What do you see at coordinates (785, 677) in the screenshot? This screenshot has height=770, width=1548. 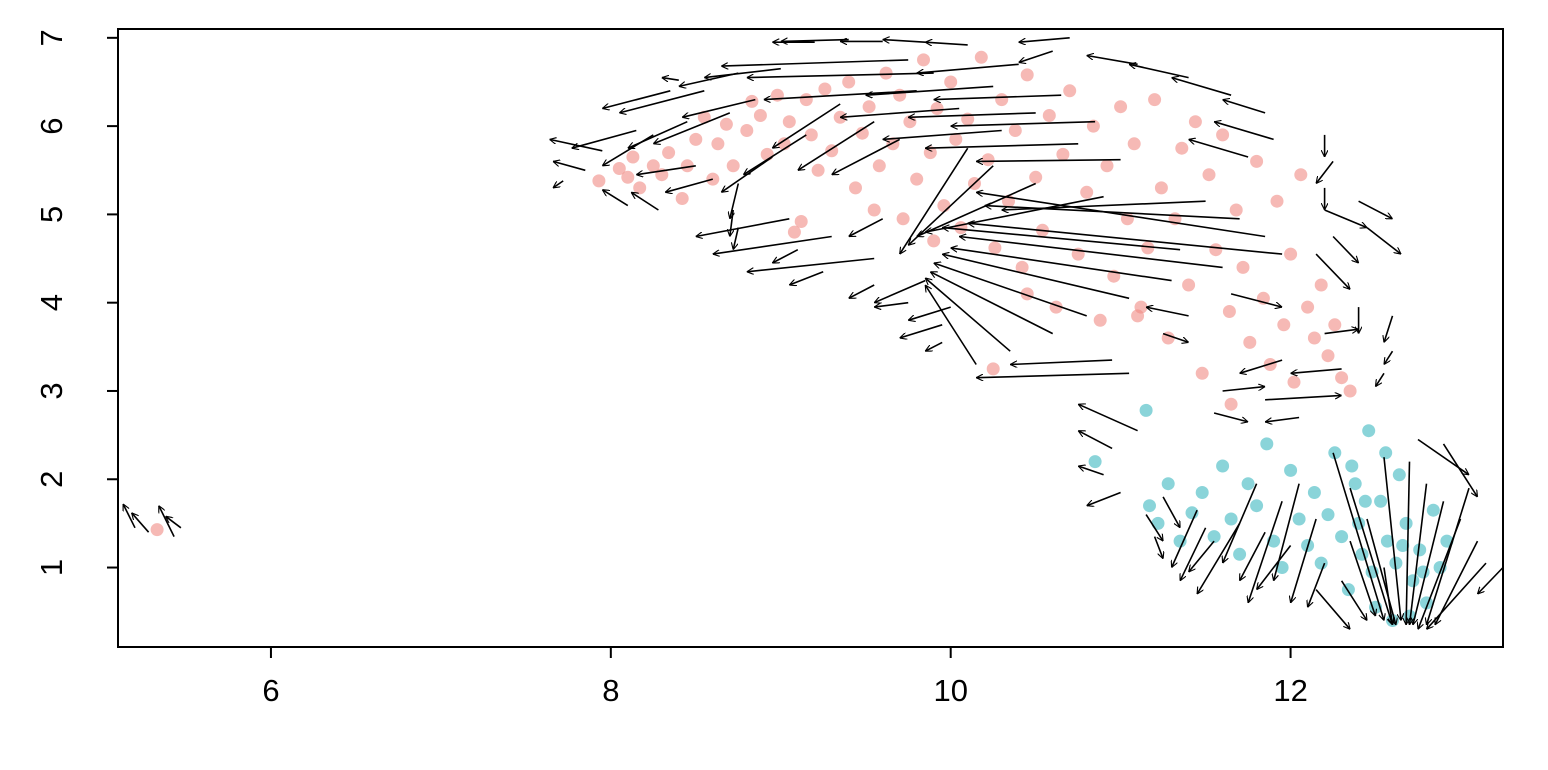 I see `x-ticks: 6 8 10 12` at bounding box center [785, 677].